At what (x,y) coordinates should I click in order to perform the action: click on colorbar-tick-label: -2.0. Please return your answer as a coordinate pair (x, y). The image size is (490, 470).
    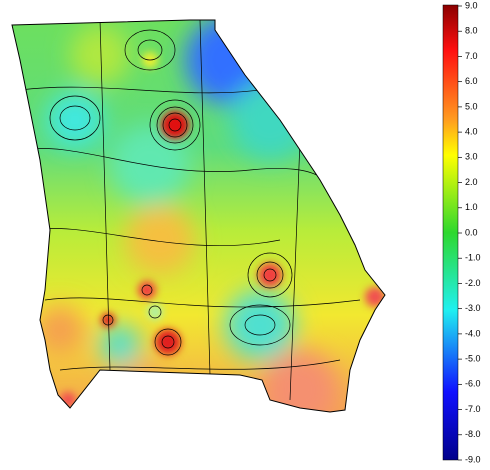
    Looking at the image, I should click on (473, 283).